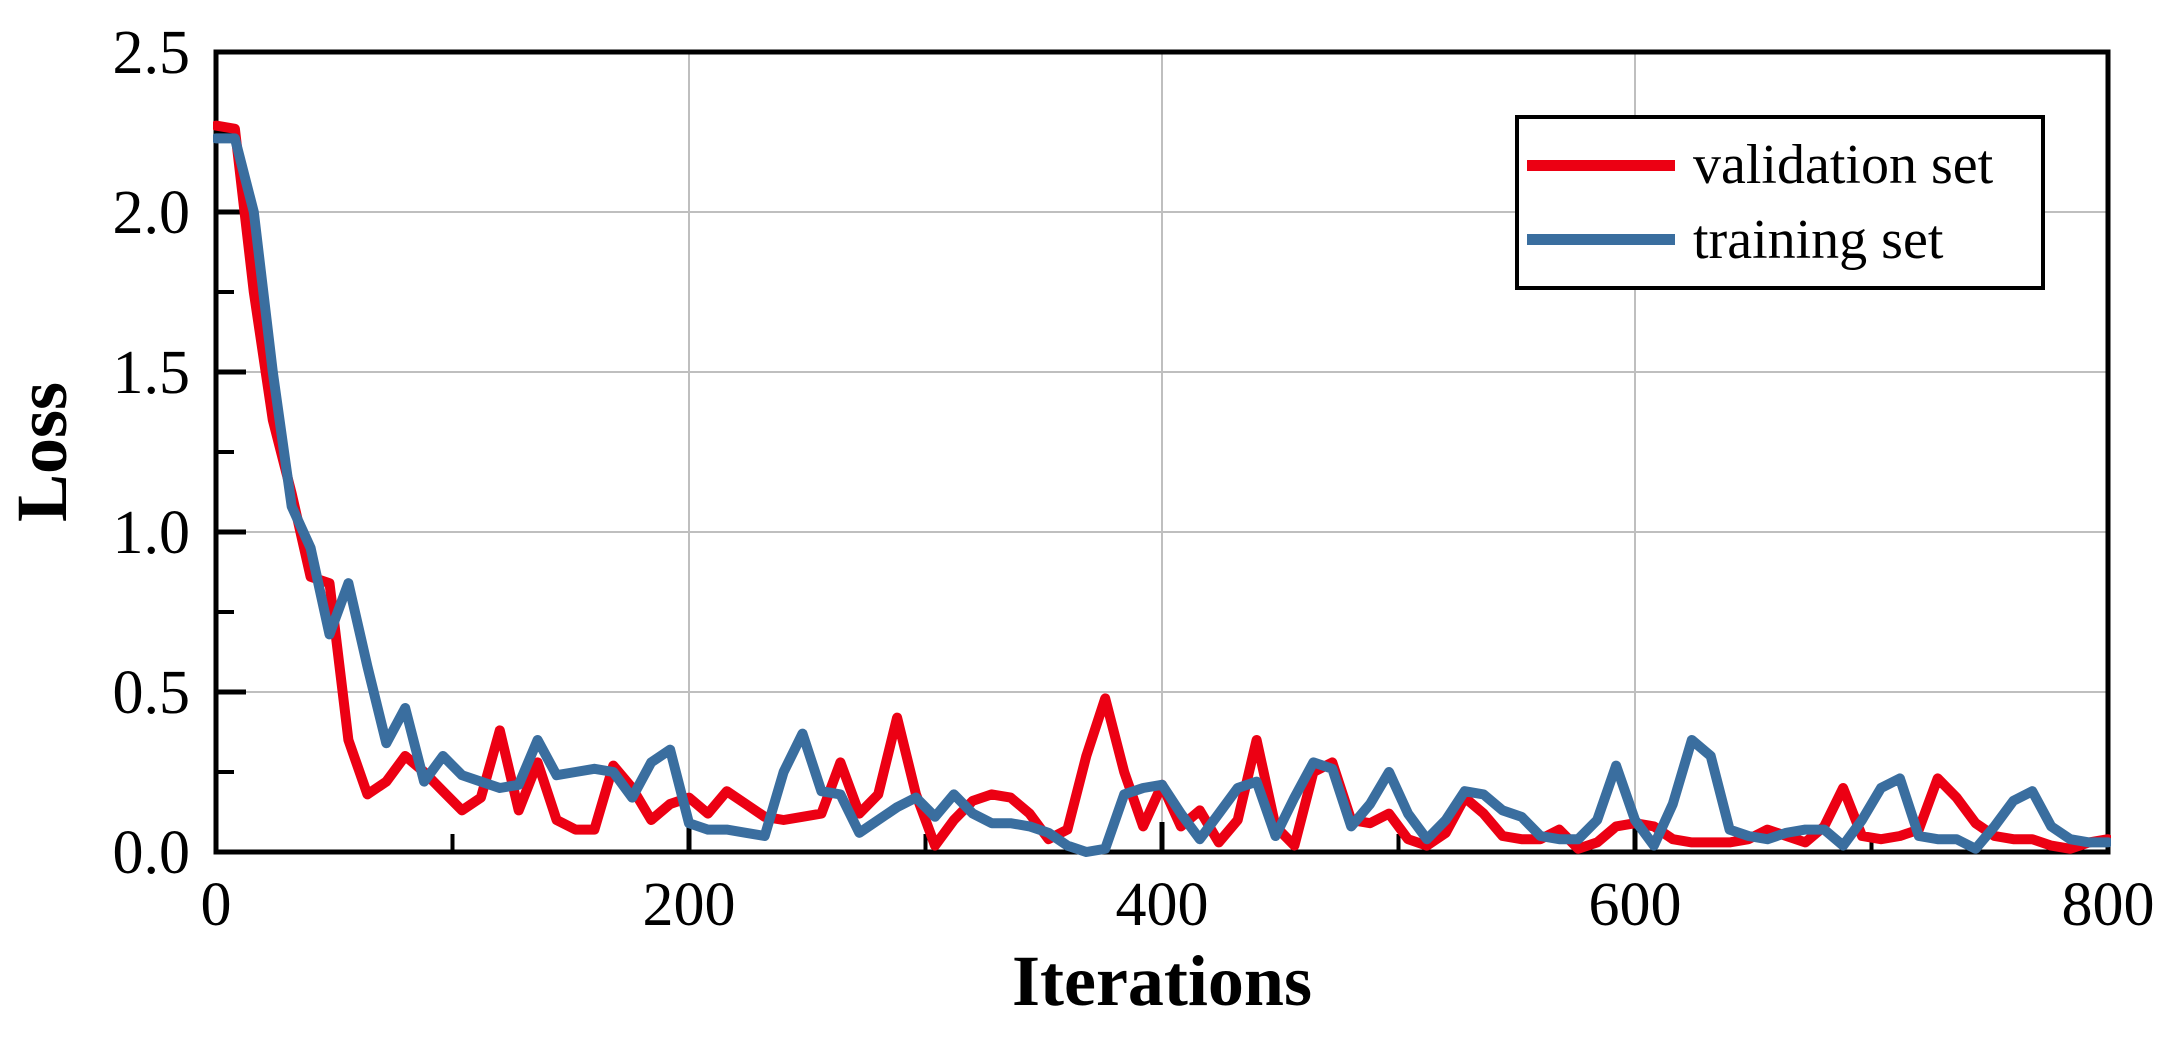  What do you see at coordinates (152, 533) in the screenshot?
I see `y-tick-label: 1.0` at bounding box center [152, 533].